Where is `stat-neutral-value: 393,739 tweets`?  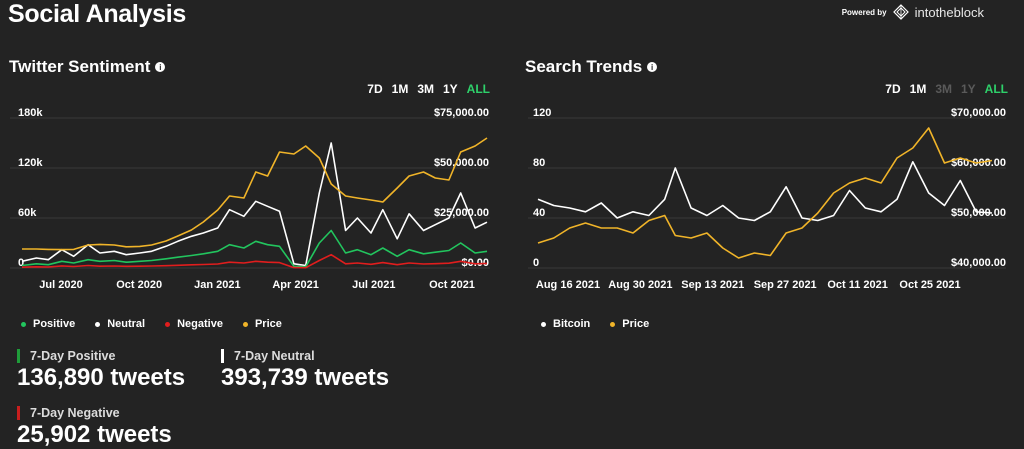
stat-neutral-value: 393,739 tweets is located at coordinates (305, 377).